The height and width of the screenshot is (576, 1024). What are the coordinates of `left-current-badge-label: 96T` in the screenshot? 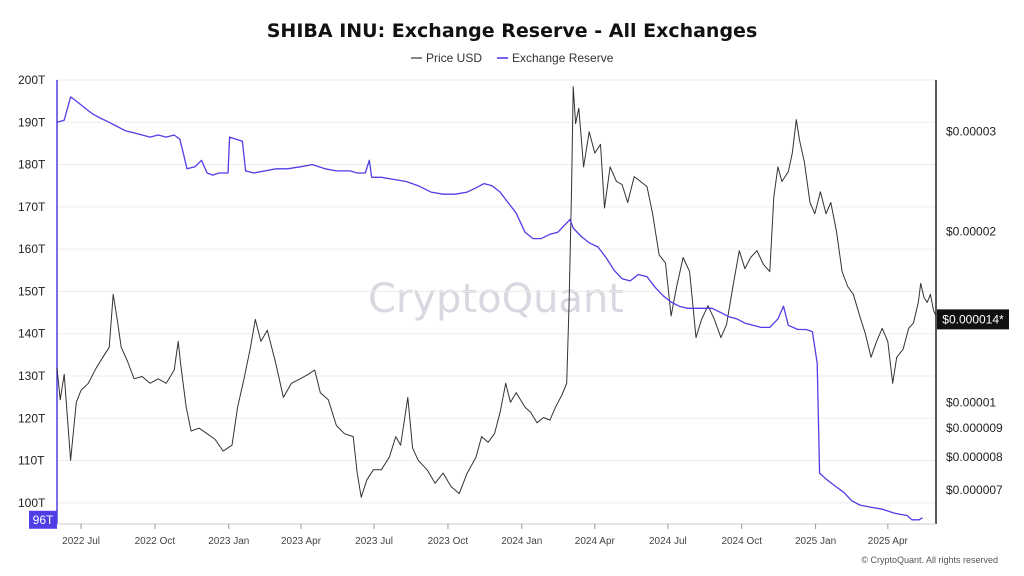 It's located at (43, 520).